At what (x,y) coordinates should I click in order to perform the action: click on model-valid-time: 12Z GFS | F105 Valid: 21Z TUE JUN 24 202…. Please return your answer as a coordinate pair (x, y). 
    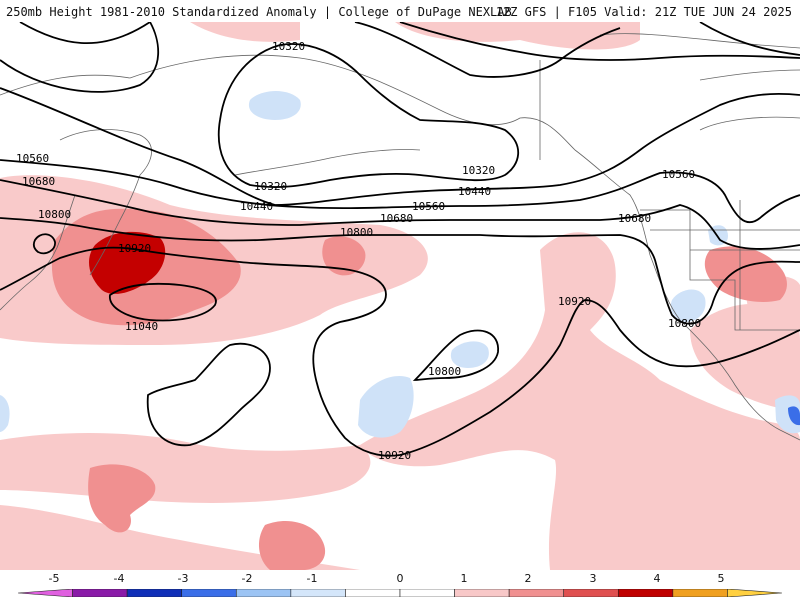
    Looking at the image, I should click on (643, 12).